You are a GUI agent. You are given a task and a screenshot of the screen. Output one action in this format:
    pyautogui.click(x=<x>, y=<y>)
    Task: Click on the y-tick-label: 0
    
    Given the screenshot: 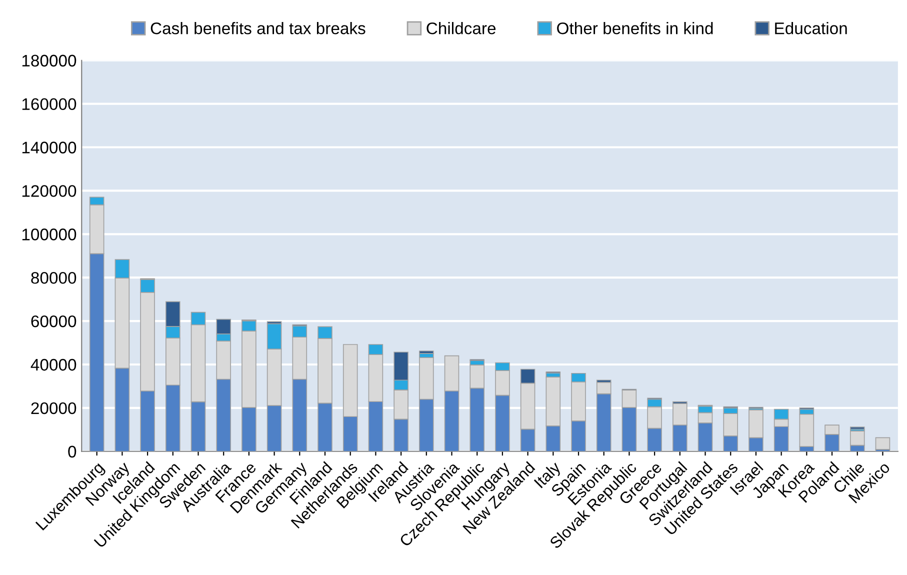 What is the action you would take?
    pyautogui.click(x=72, y=452)
    